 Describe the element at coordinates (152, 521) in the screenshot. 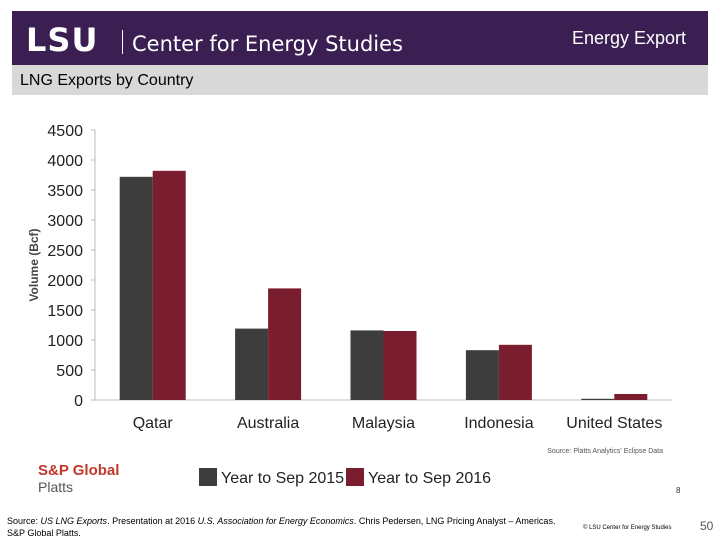

I see `footer-mid: . Presentation at 2016` at that location.